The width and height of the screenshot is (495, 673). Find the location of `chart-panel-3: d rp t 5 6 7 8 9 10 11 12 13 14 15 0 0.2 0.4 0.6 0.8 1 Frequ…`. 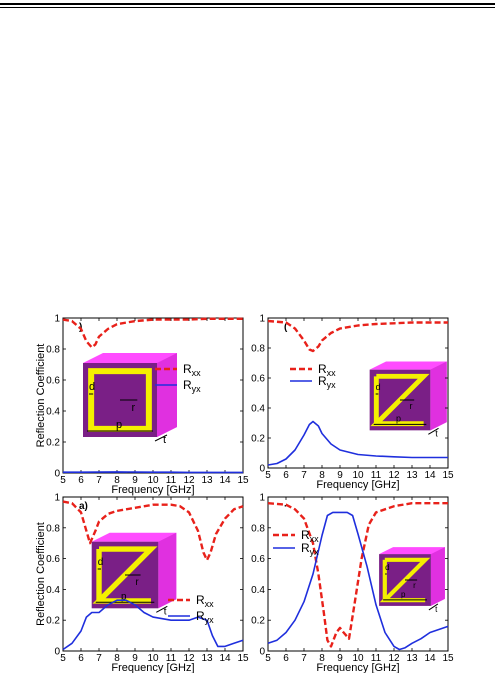

chart-panel-3: d rp t 5 6 7 8 9 10 11 12 13 14 15 0 0.2 0.4 0.6 0.8 1 Frequ… is located at coordinates (142, 583).